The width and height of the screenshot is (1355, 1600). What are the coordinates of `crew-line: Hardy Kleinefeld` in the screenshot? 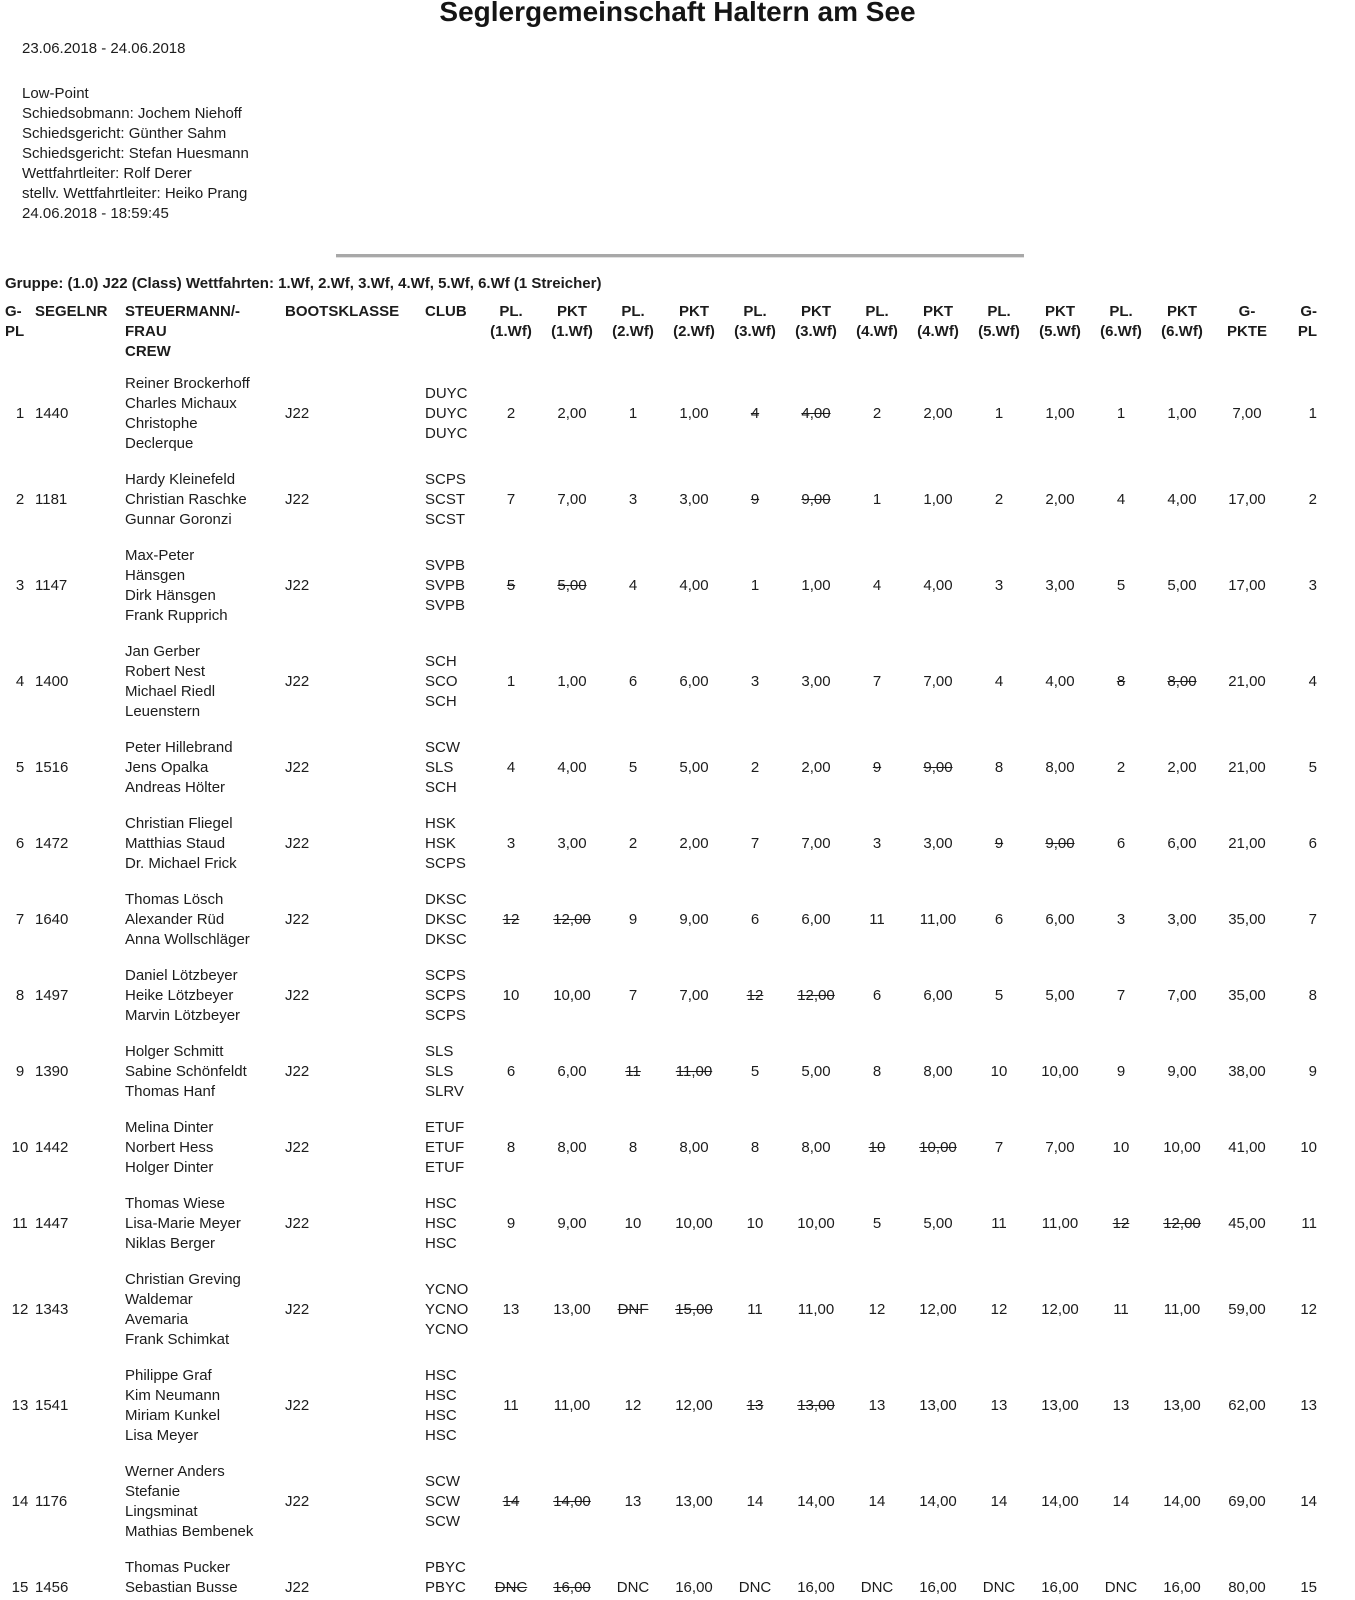 It's located at (180, 479).